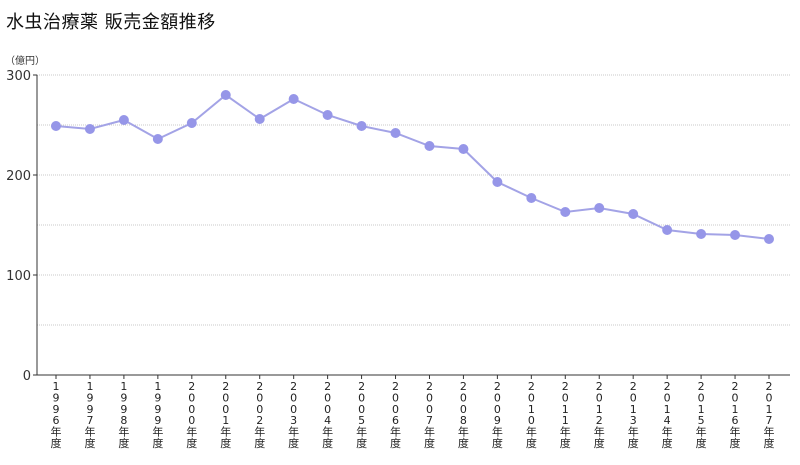 The width and height of the screenshot is (800, 465). Describe the element at coordinates (497, 415) in the screenshot. I see `x-tick-label: 2 0 0 9 年度` at that location.